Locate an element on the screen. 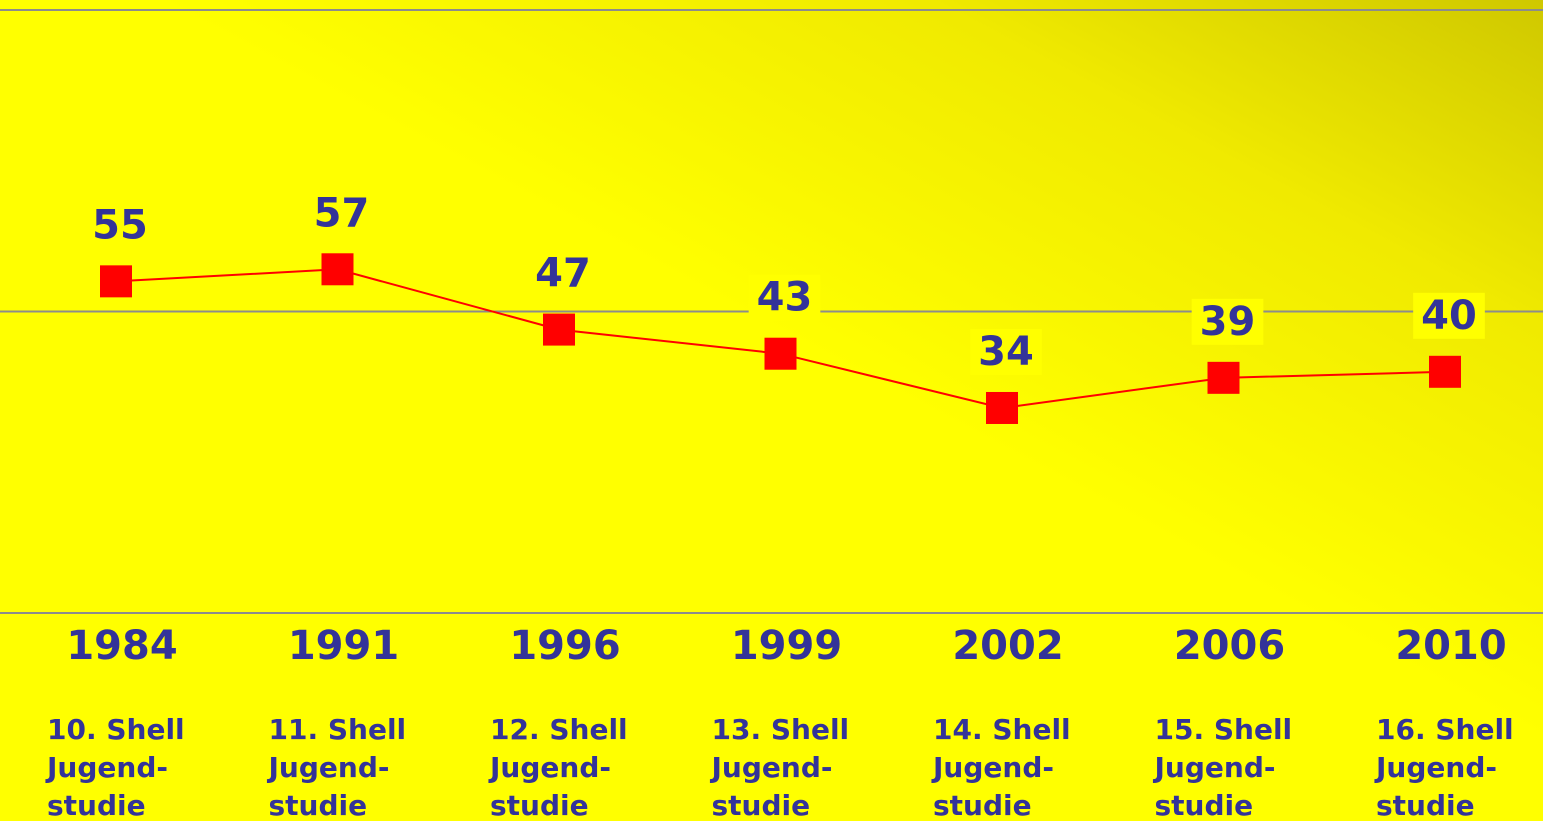 This screenshot has width=1543, height=821. data-label: 55 is located at coordinates (120, 225).